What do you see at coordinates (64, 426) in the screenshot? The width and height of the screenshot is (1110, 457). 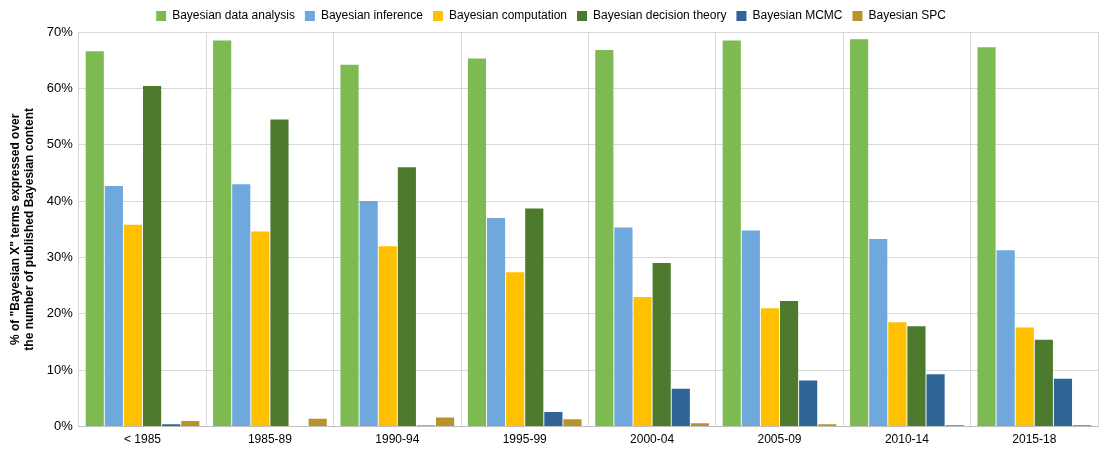 I see `y-tick-label: 0%` at bounding box center [64, 426].